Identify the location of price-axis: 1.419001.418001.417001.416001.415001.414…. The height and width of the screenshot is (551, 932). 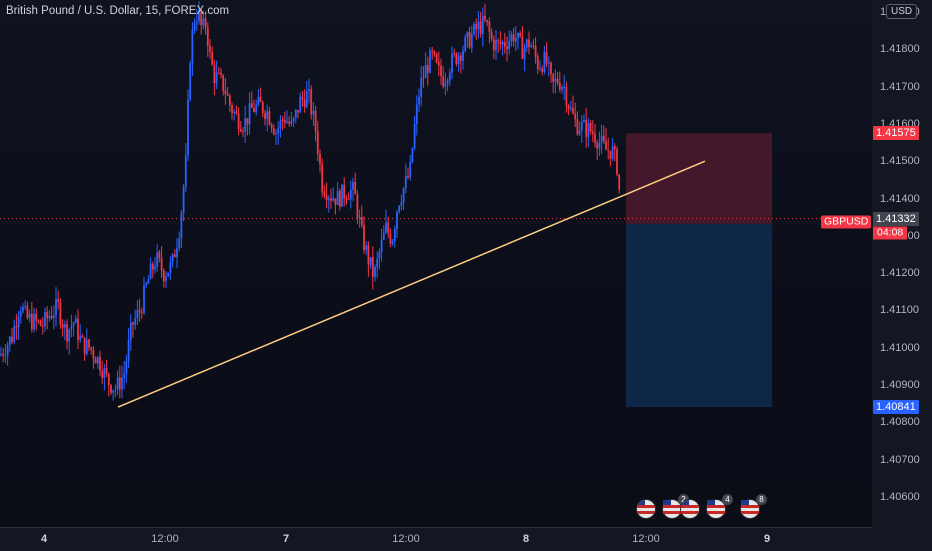
(902, 263).